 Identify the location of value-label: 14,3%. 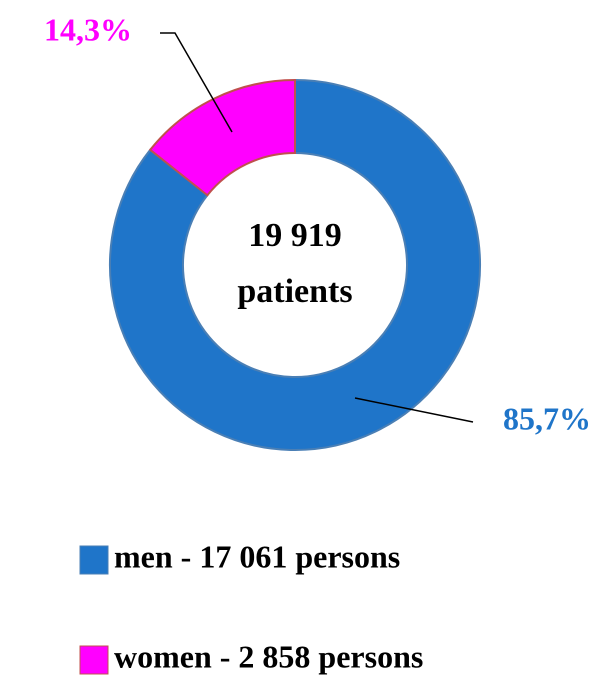
(88, 29).